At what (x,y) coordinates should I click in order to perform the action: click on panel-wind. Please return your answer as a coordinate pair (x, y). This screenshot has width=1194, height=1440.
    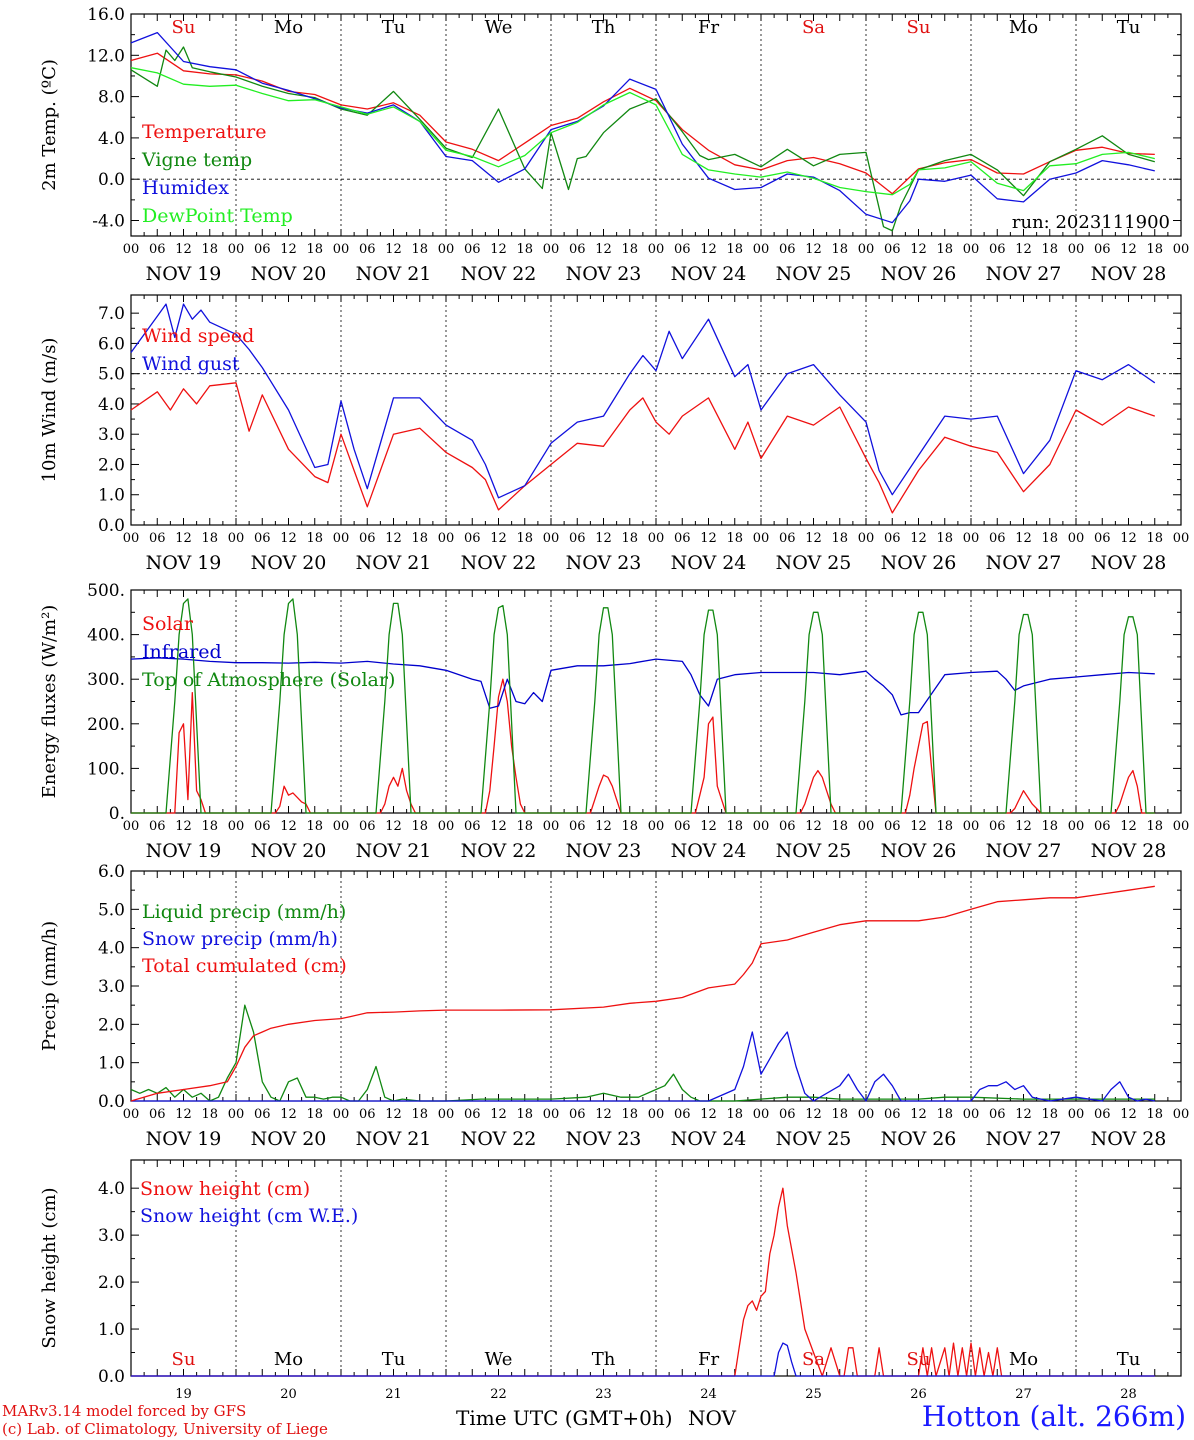
    Looking at the image, I should click on (656, 410).